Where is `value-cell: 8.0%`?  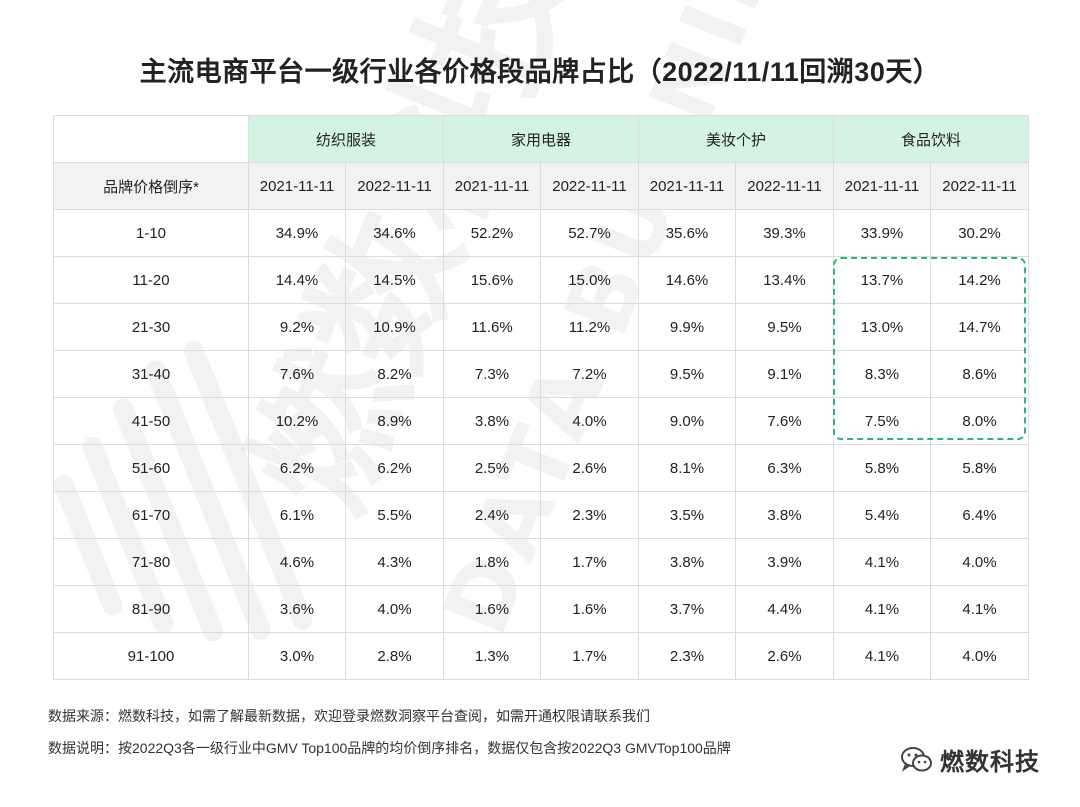 value-cell: 8.0% is located at coordinates (979, 421).